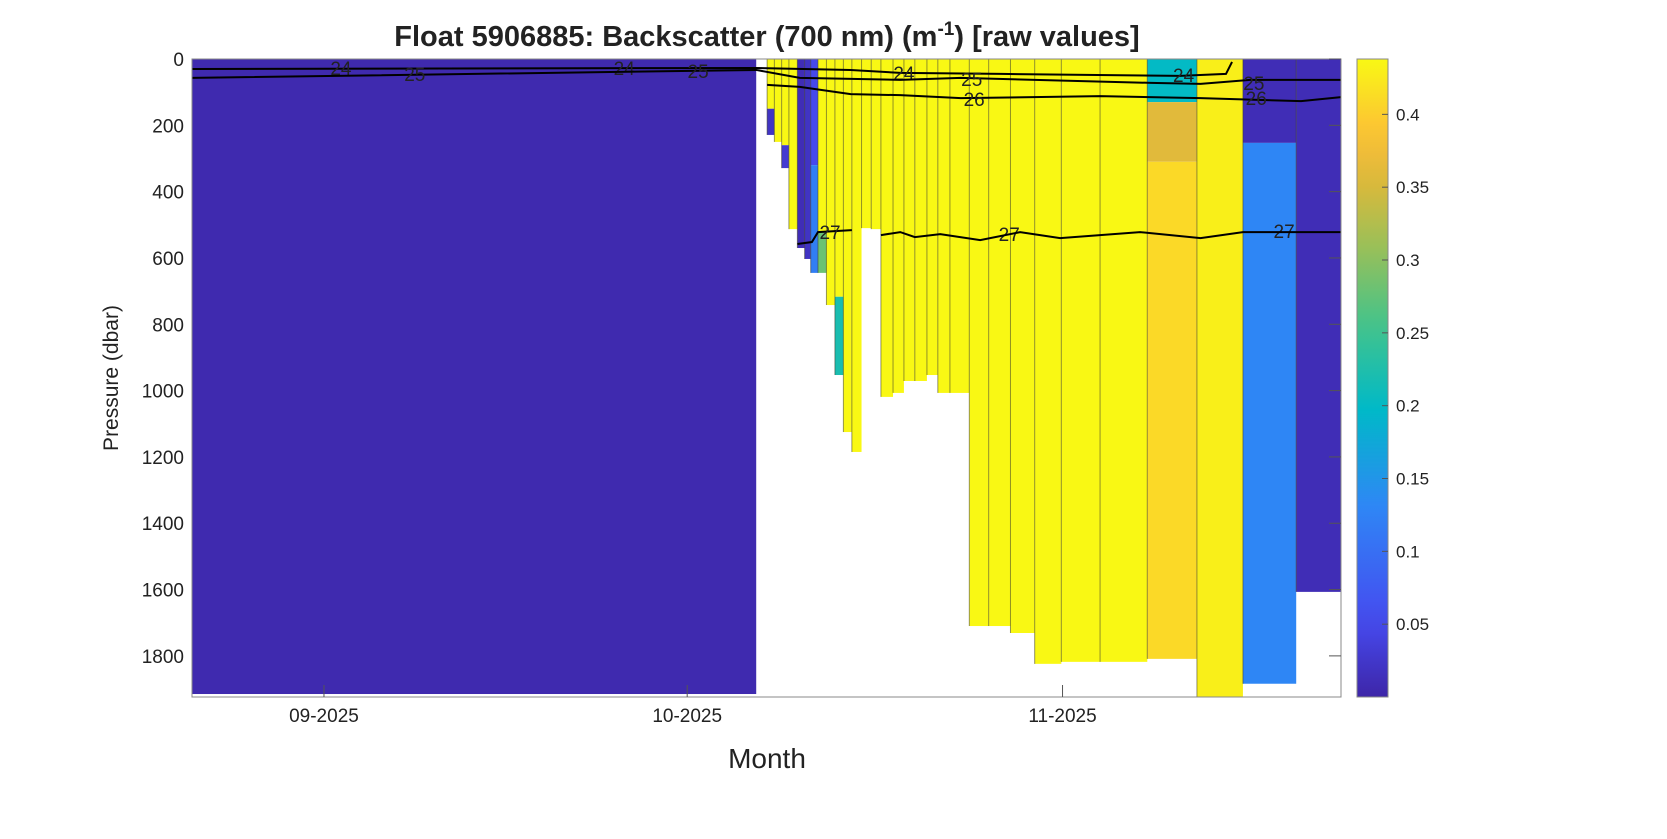  What do you see at coordinates (1408, 114) in the screenshot?
I see `colorbar-tick-label: 0.4` at bounding box center [1408, 114].